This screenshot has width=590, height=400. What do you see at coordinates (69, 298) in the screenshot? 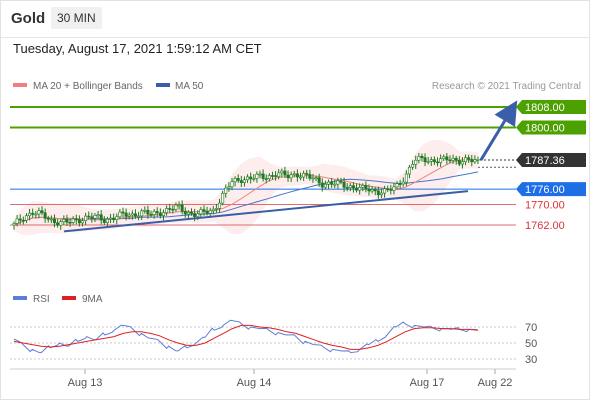
I see `rsi-ma-legend-swatch` at bounding box center [69, 298].